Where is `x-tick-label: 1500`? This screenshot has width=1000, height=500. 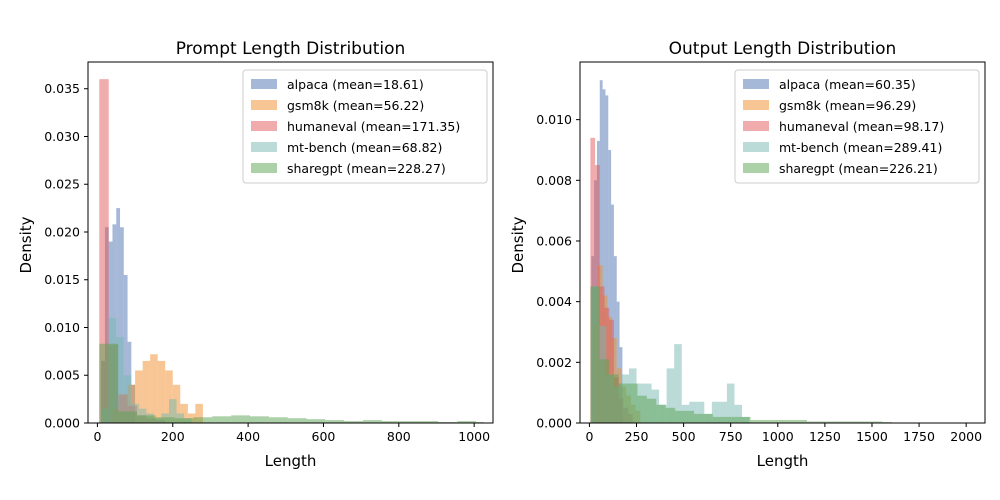 x-tick-label: 1500 is located at coordinates (872, 436).